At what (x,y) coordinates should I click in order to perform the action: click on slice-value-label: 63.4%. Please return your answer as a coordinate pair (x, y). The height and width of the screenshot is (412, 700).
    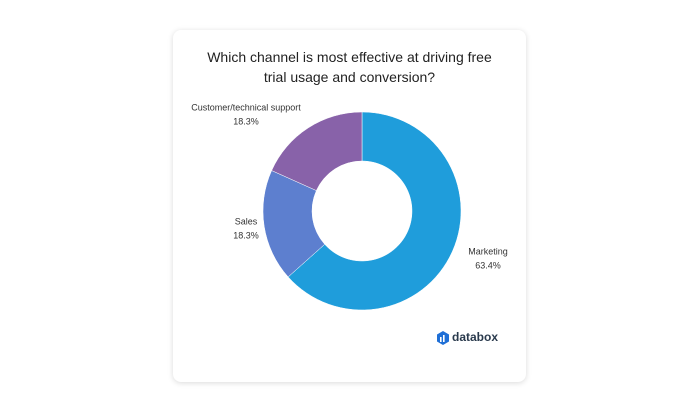
    Looking at the image, I should click on (488, 265).